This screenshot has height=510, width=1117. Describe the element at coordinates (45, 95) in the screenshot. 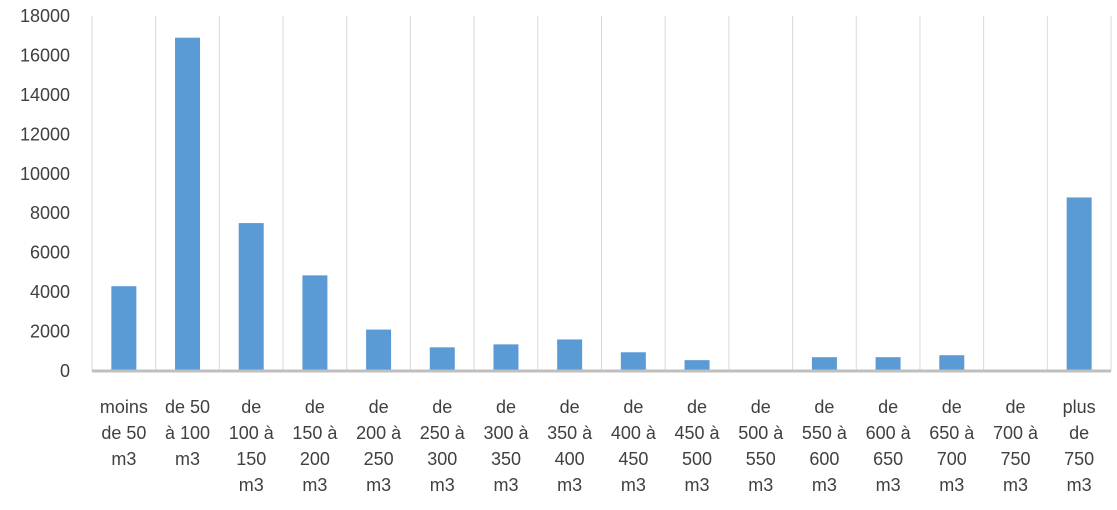

I see `y-tick-label: 14000` at that location.